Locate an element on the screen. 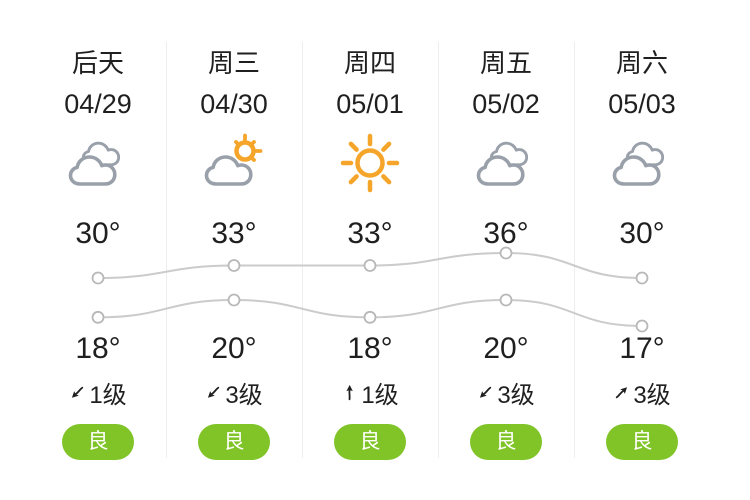  date-label: 04/29 is located at coordinates (98, 103).